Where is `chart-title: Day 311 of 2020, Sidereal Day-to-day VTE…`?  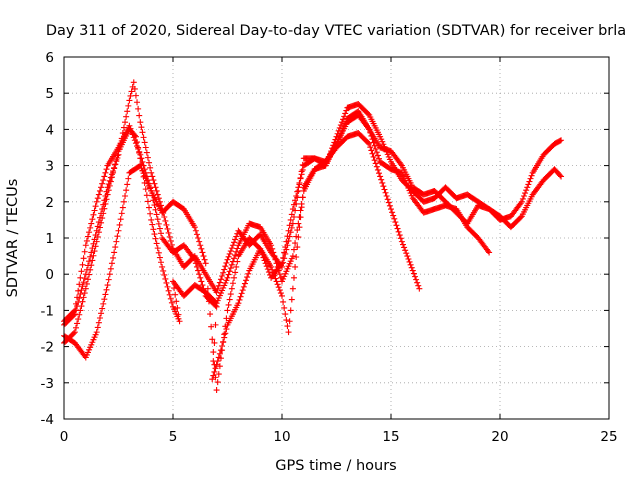
chart-title: Day 311 of 2020, Sidereal Day-to-day VTE… is located at coordinates (336, 31).